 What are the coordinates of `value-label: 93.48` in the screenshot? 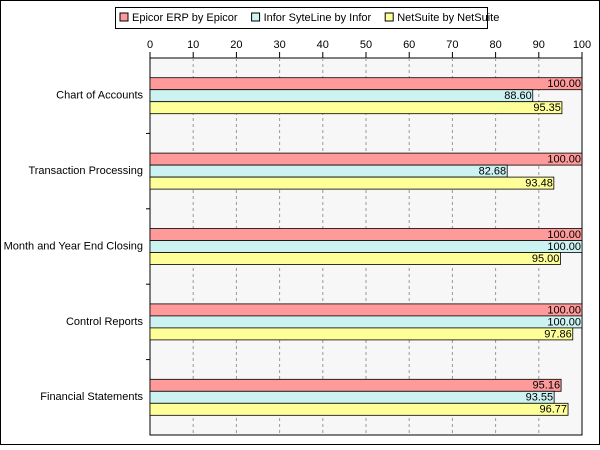 It's located at (539, 184).